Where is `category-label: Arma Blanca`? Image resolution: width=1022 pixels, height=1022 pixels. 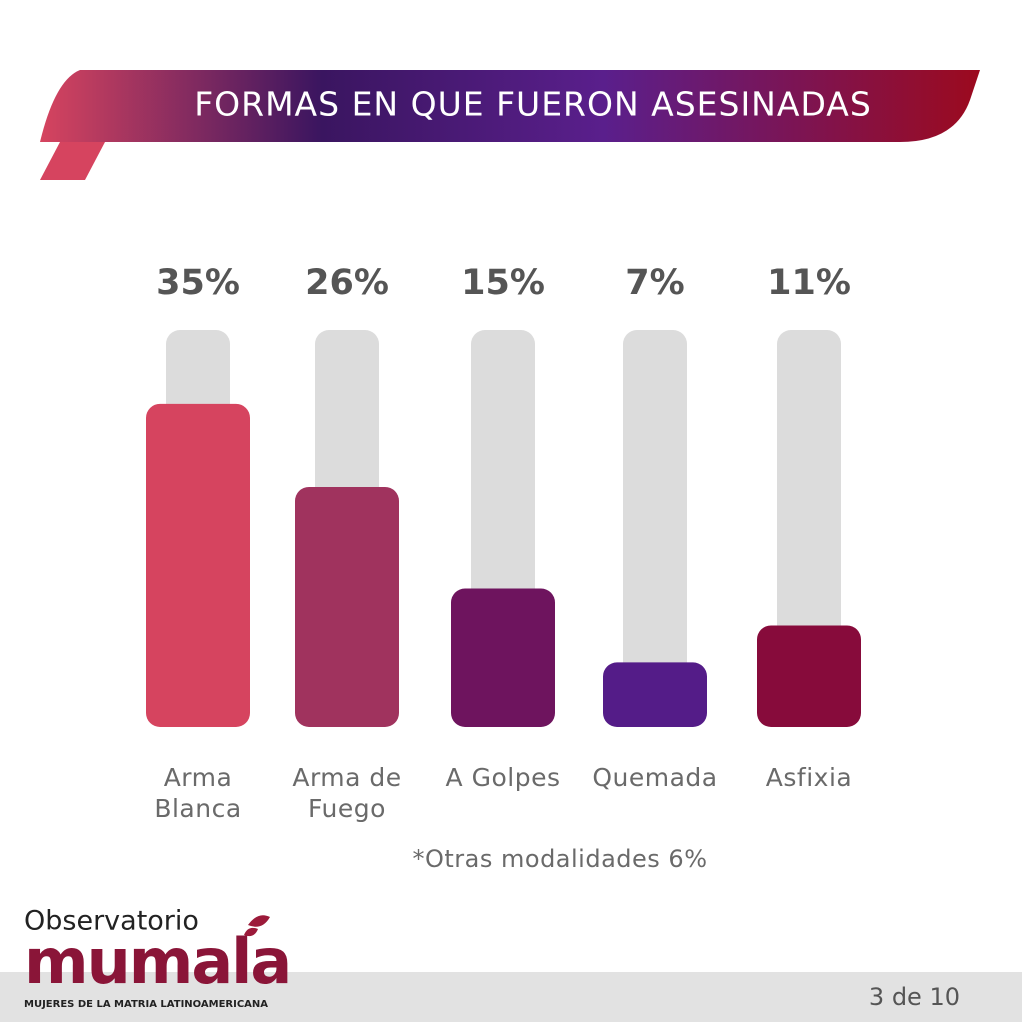 category-label: Arma Blanca is located at coordinates (198, 793).